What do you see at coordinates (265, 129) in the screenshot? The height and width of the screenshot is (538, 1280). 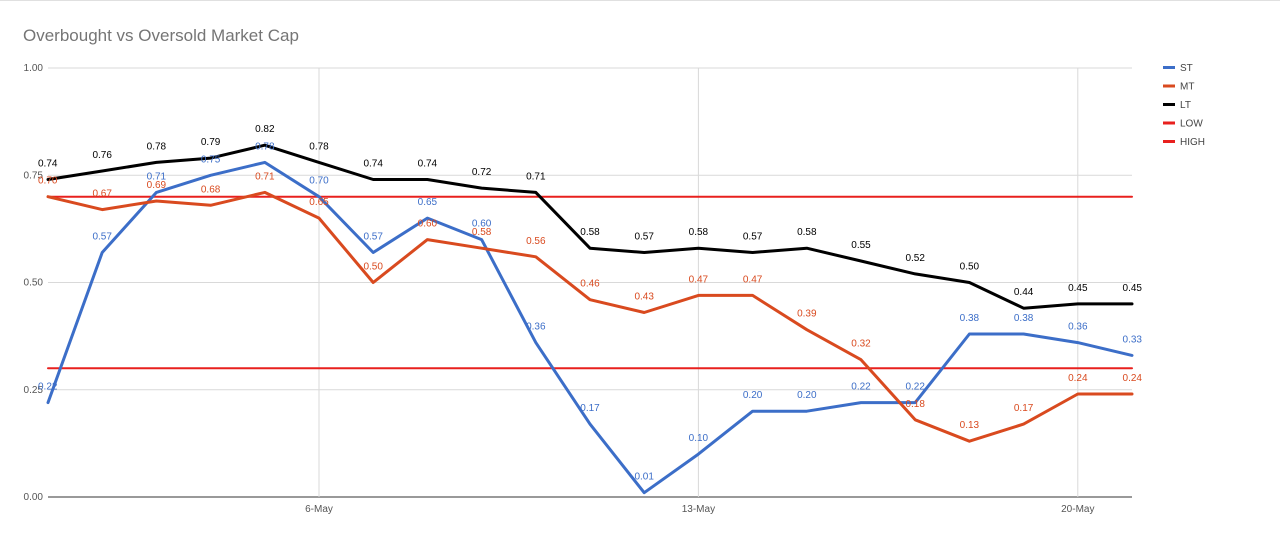 I see `data-label-lt: 0.82` at bounding box center [265, 129].